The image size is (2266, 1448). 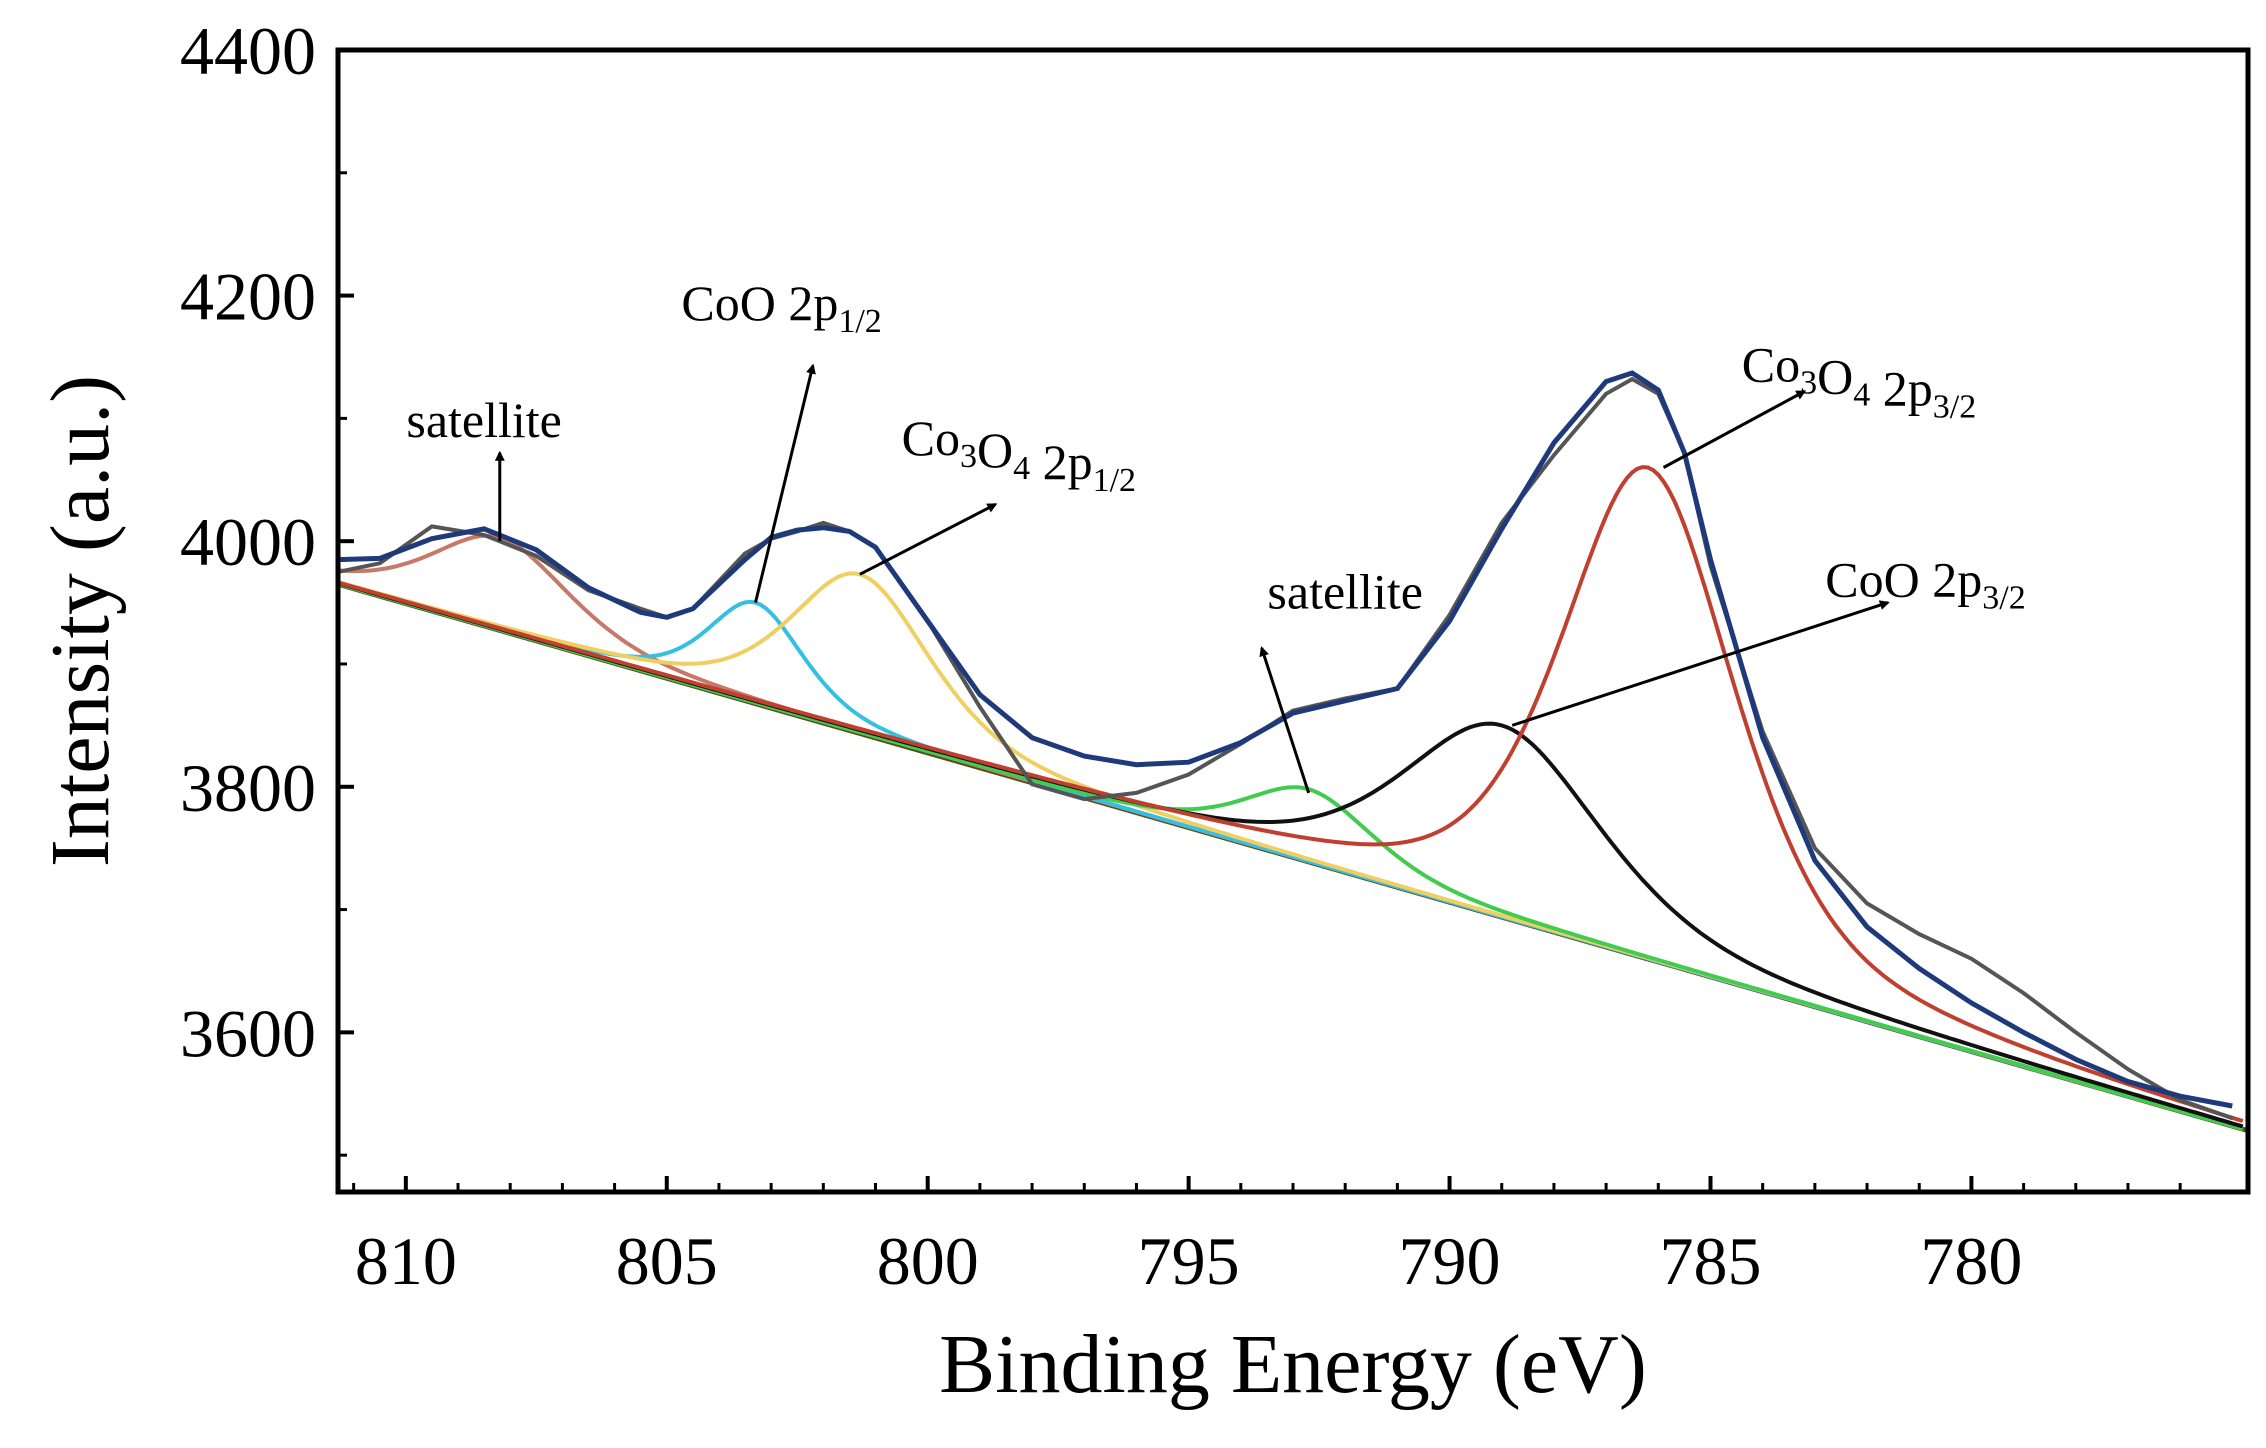 I want to click on y-axis-ticks: 3600 3800 4000 4200 4400, so click(x=267, y=585).